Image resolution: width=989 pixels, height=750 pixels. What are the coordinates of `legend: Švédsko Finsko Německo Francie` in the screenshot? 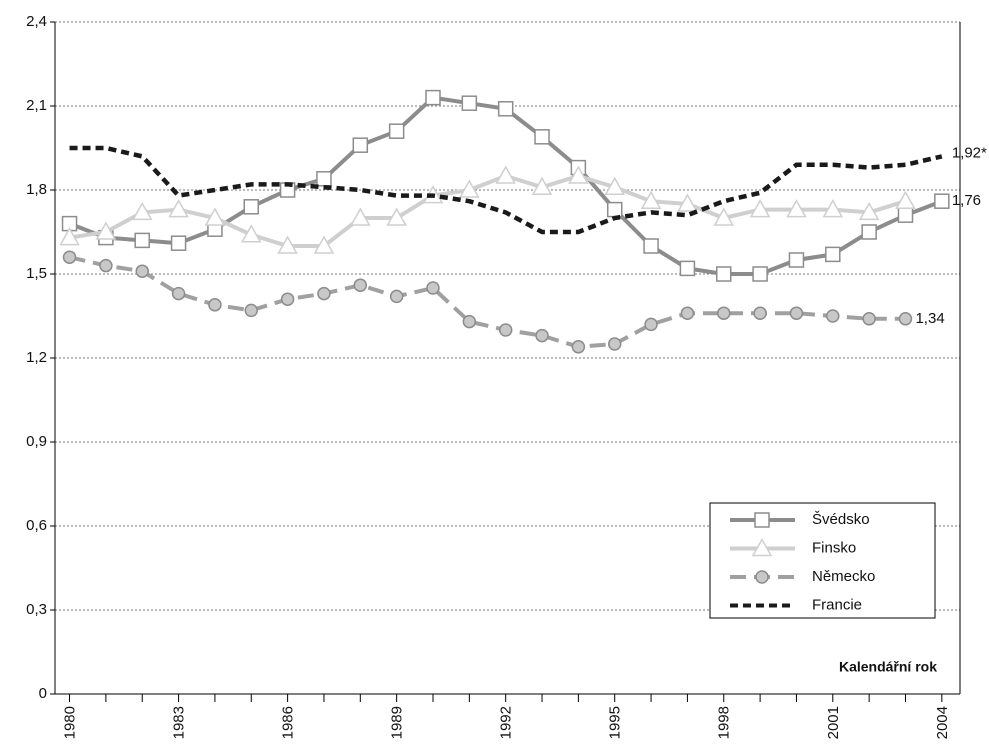 It's located at (822, 560).